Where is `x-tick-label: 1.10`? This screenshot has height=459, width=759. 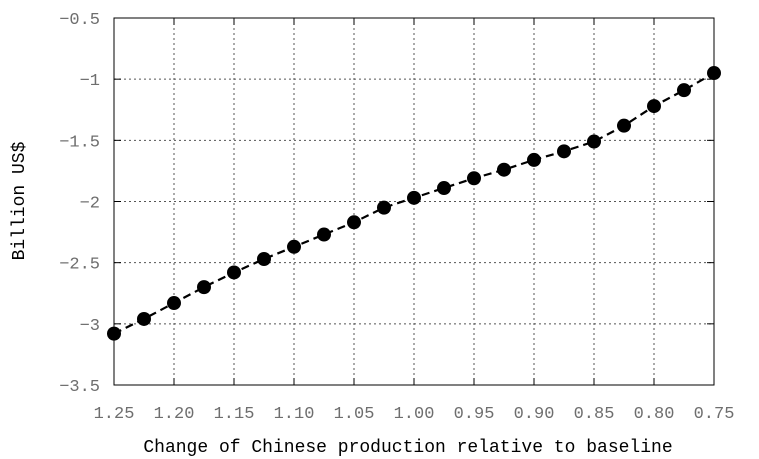 x-tick-label: 1.10 is located at coordinates (294, 414).